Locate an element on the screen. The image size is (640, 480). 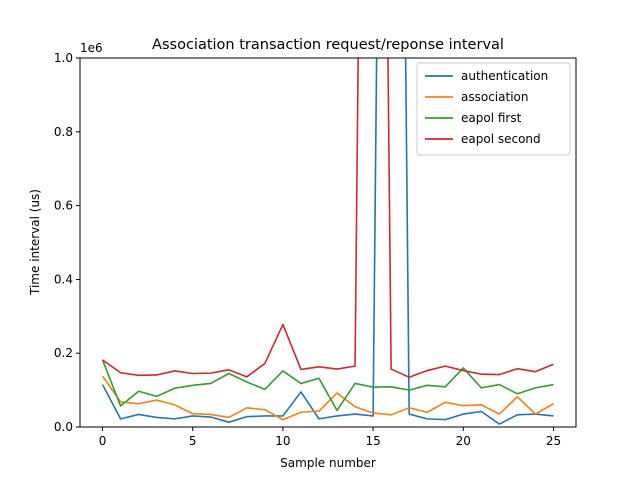
y-tick-label: 0.4 is located at coordinates (63, 279).